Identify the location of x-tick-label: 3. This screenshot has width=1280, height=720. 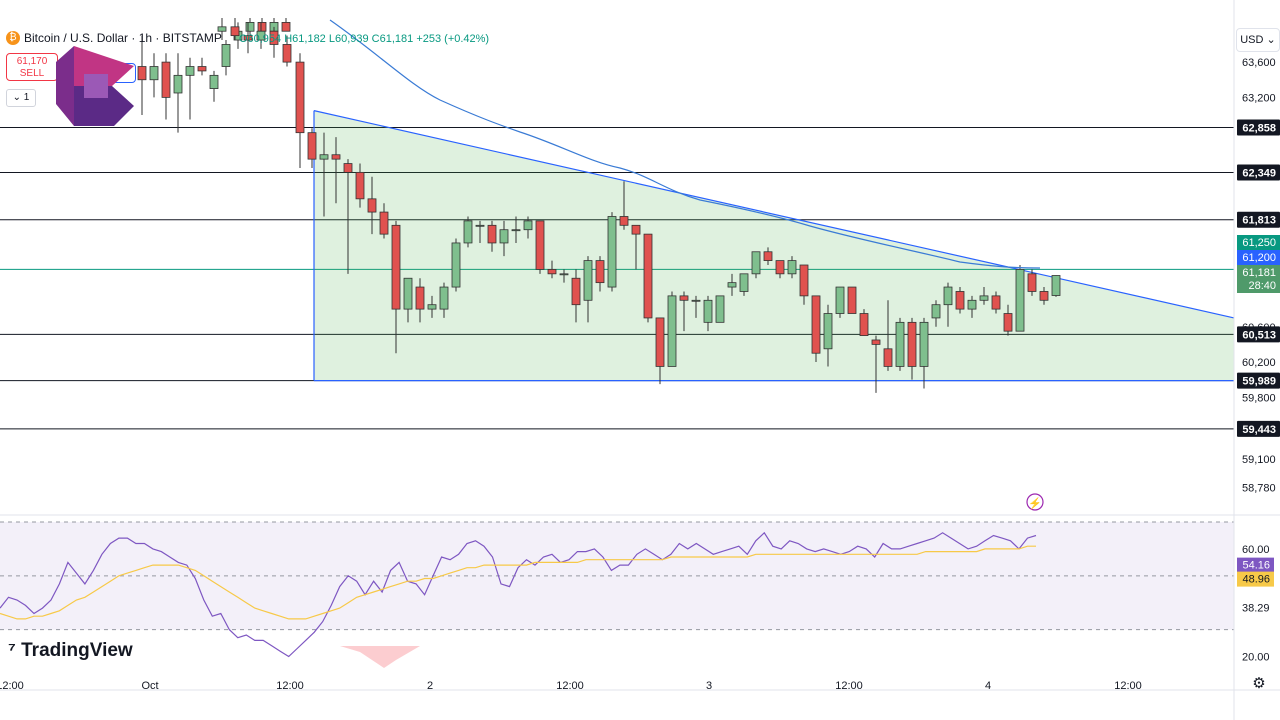
(709, 686).